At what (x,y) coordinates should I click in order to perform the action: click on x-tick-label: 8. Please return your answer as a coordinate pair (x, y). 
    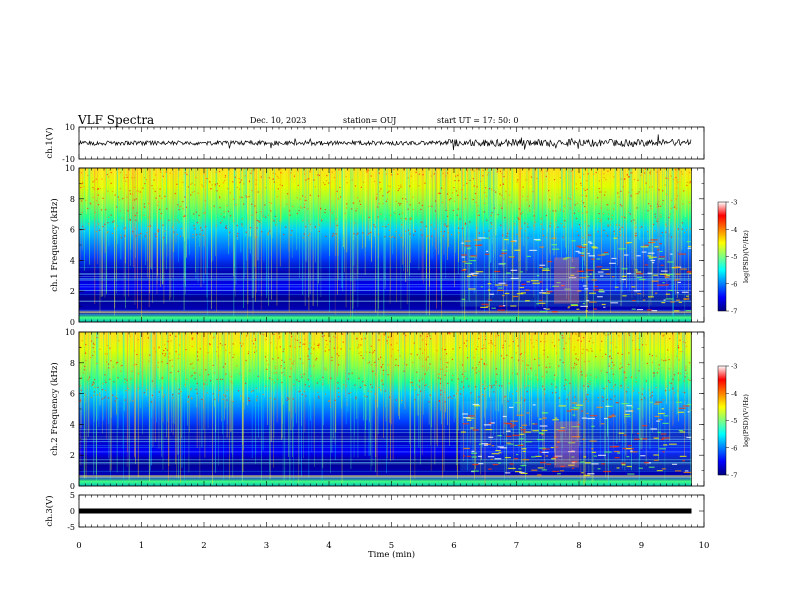
    Looking at the image, I should click on (578, 546).